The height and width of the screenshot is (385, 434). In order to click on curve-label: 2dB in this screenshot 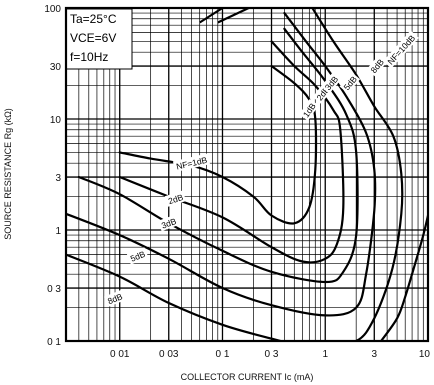, I will do `click(175, 198)`.